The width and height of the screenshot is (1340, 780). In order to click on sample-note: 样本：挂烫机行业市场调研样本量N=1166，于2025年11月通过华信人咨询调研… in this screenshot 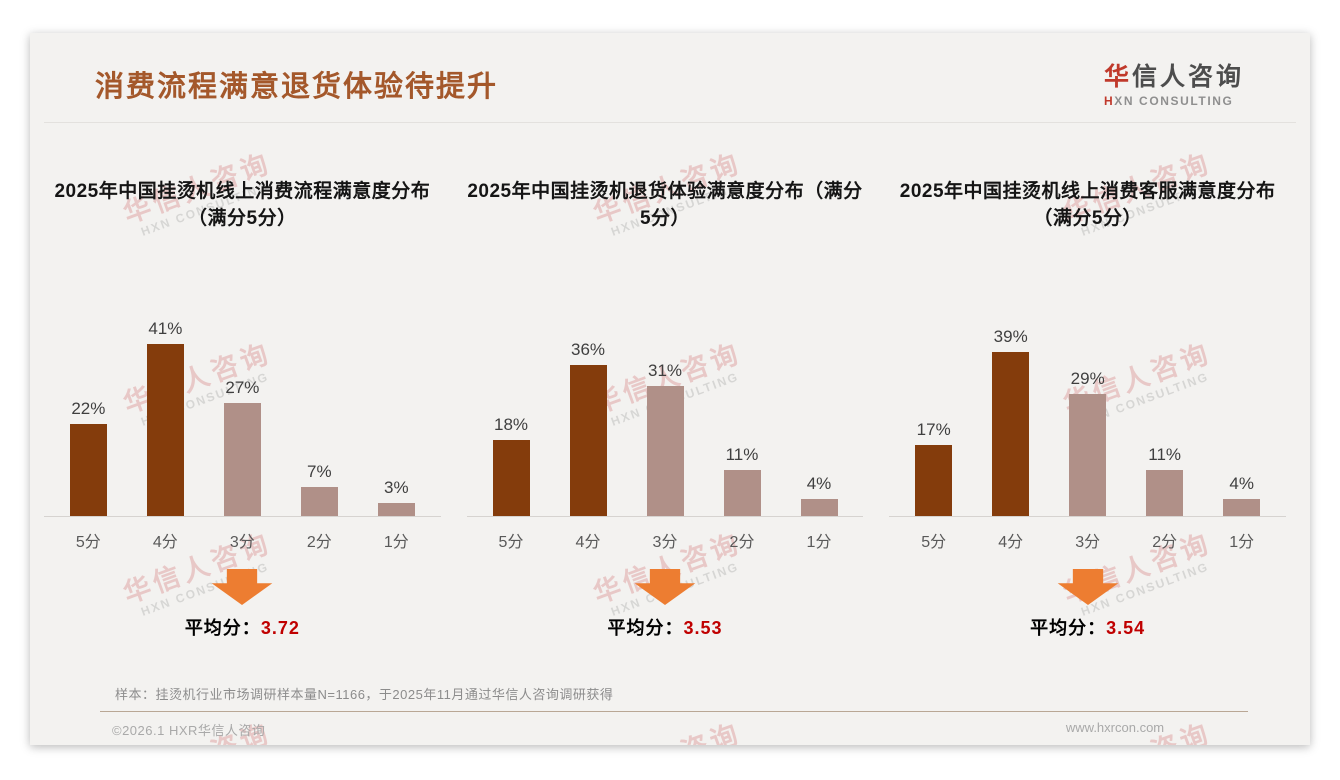, I will do `click(364, 694)`.